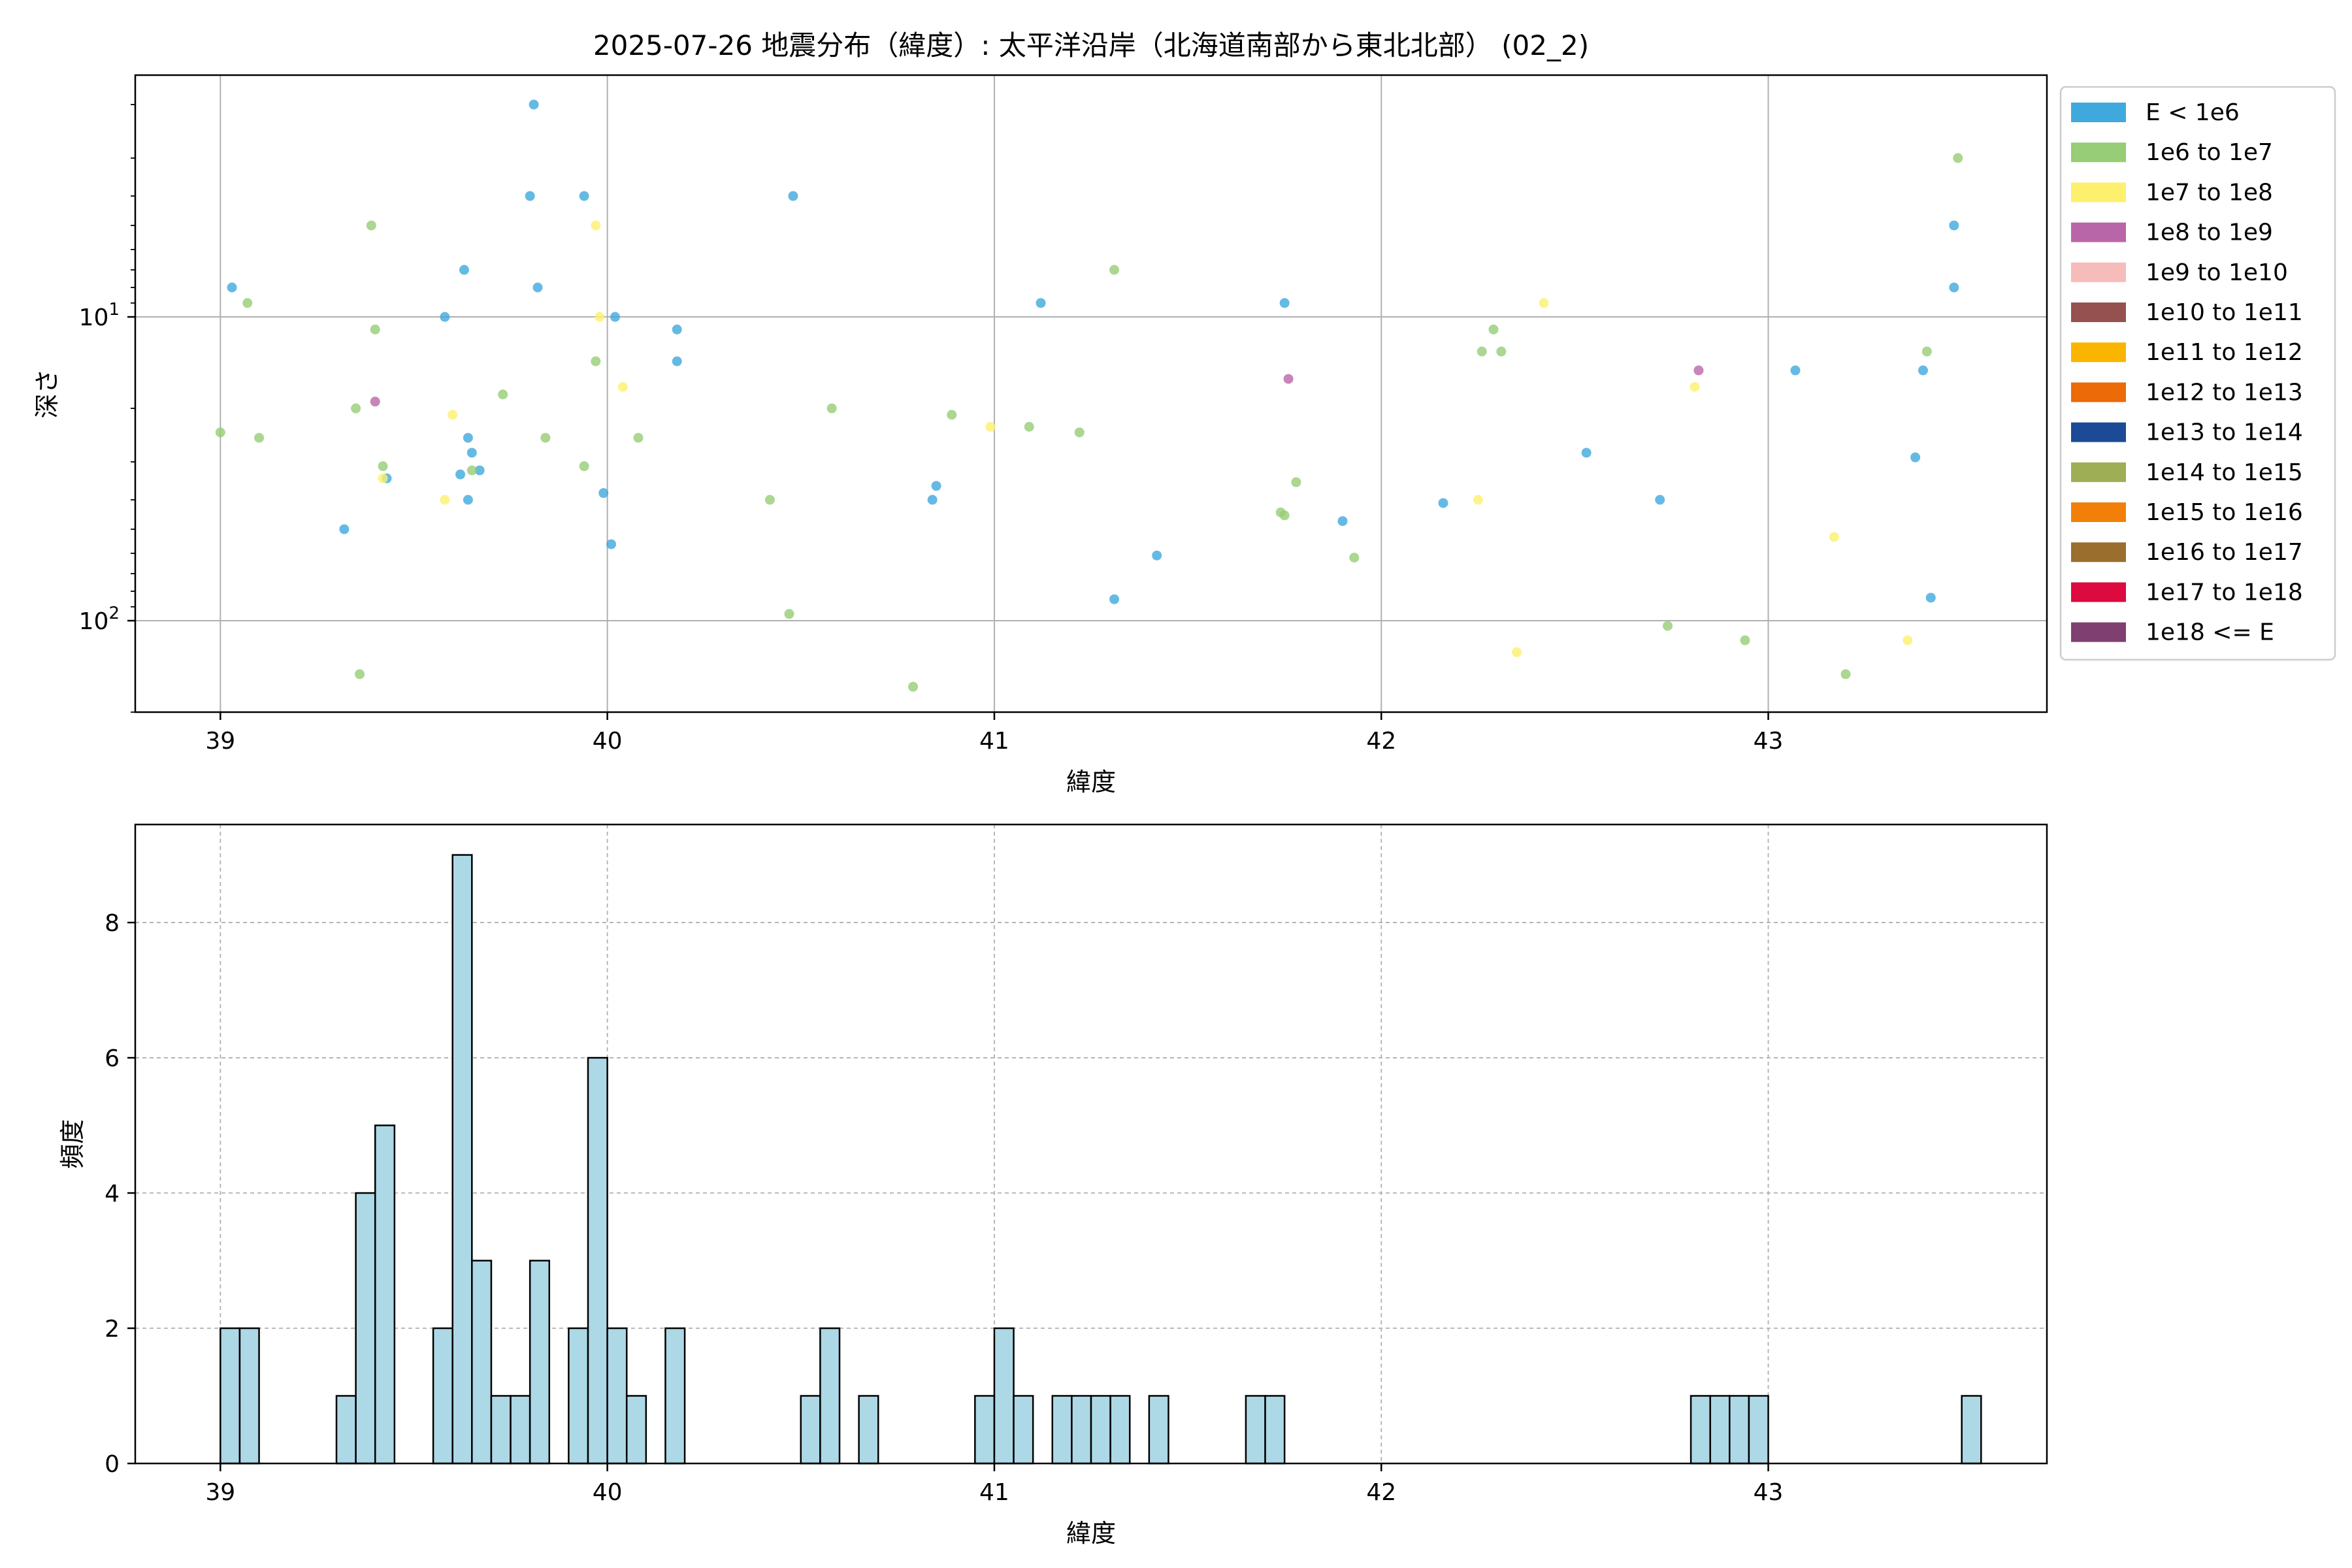  I want to click on hist-y-tick-label: 2, so click(112, 1329).